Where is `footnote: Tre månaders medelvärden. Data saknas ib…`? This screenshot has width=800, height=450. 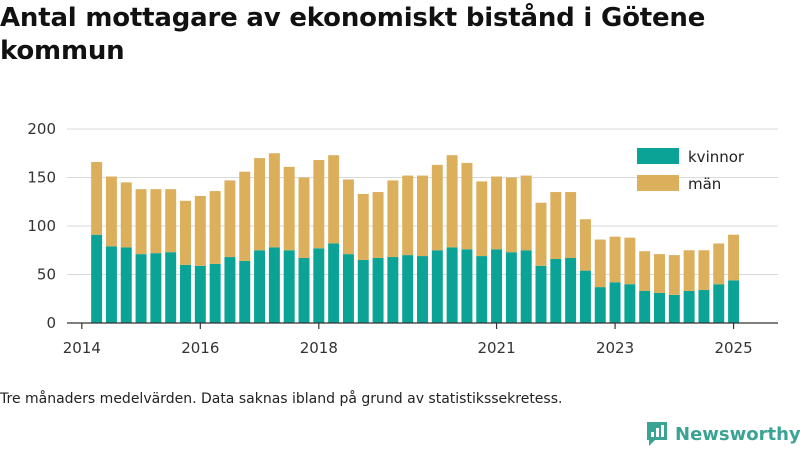
footnote: Tre månaders medelvärden. Data saknas ib… is located at coordinates (281, 399).